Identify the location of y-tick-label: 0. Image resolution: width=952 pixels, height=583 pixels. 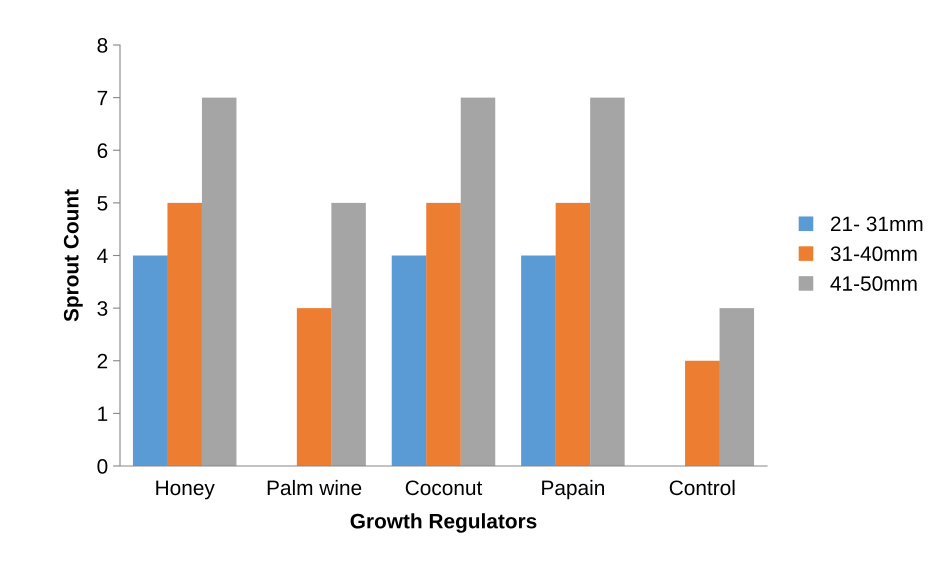
(102, 466).